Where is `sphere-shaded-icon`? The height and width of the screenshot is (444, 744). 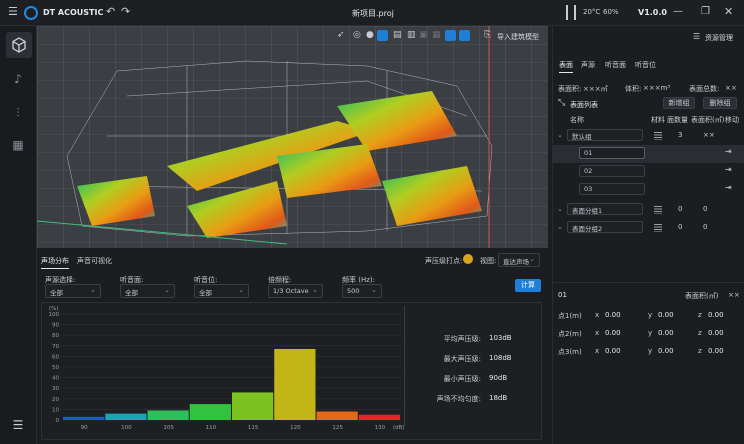
sphere-shaded-icon is located at coordinates (382, 35).